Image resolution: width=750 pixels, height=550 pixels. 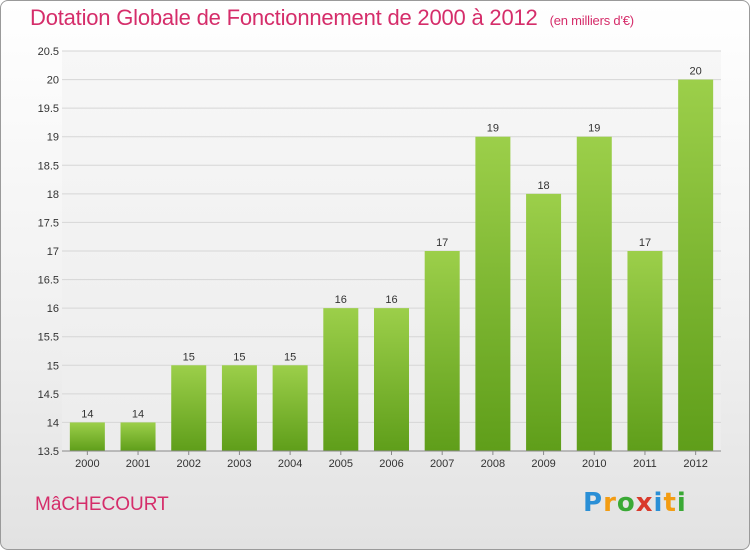 What do you see at coordinates (53, 309) in the screenshot?
I see `y-tick-label: 16` at bounding box center [53, 309].